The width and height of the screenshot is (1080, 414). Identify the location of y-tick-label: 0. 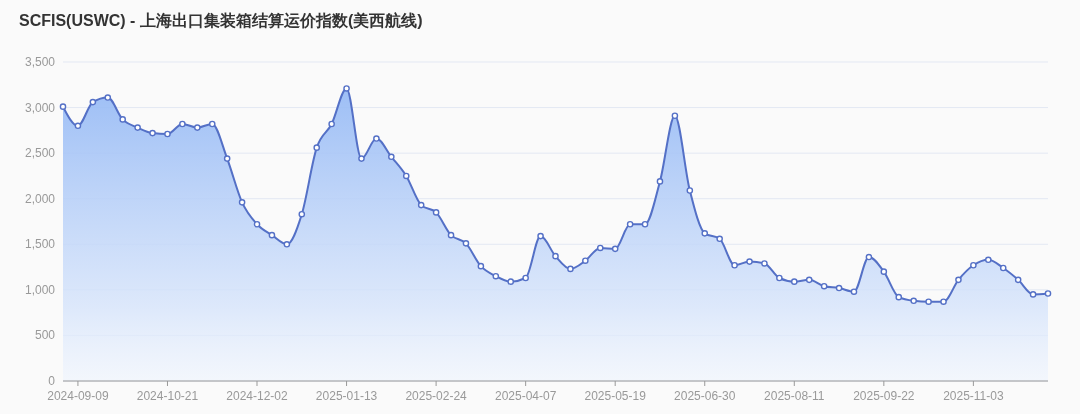
(52, 381).